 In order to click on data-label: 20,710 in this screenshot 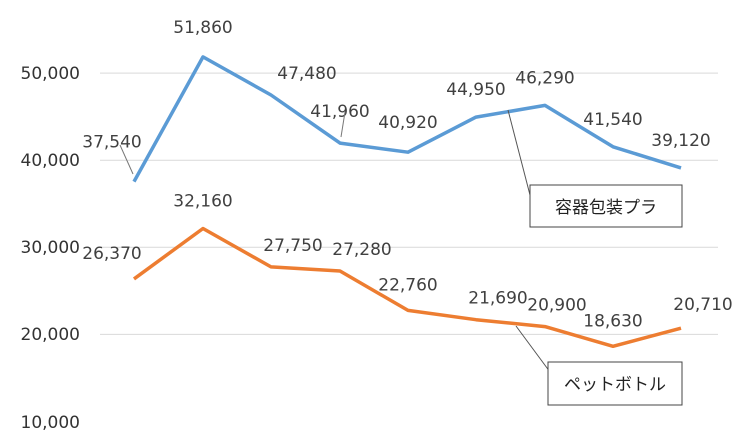, I will do `click(702, 305)`.